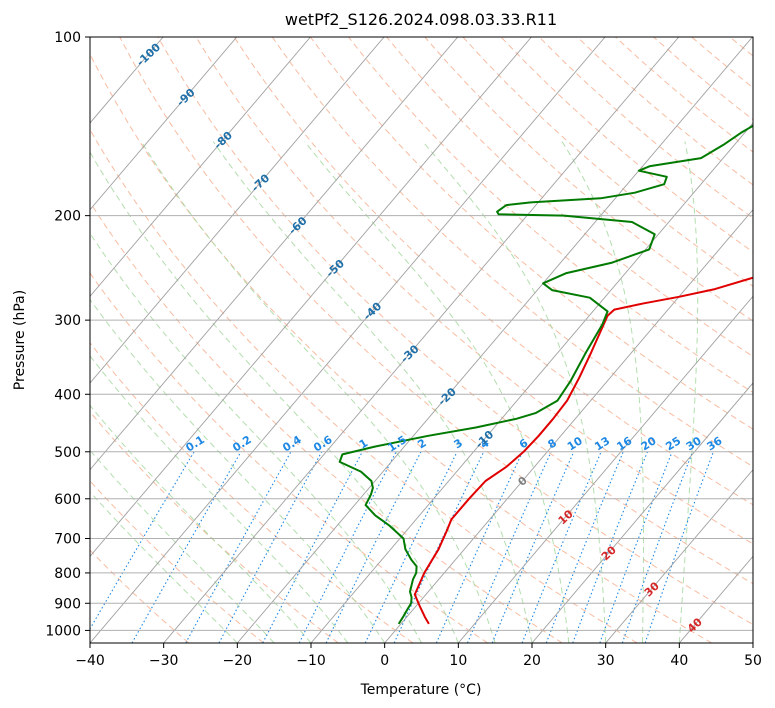 This screenshot has width=775, height=708. What do you see at coordinates (90, 661) in the screenshot?
I see `x-tick-label: −40` at bounding box center [90, 661].